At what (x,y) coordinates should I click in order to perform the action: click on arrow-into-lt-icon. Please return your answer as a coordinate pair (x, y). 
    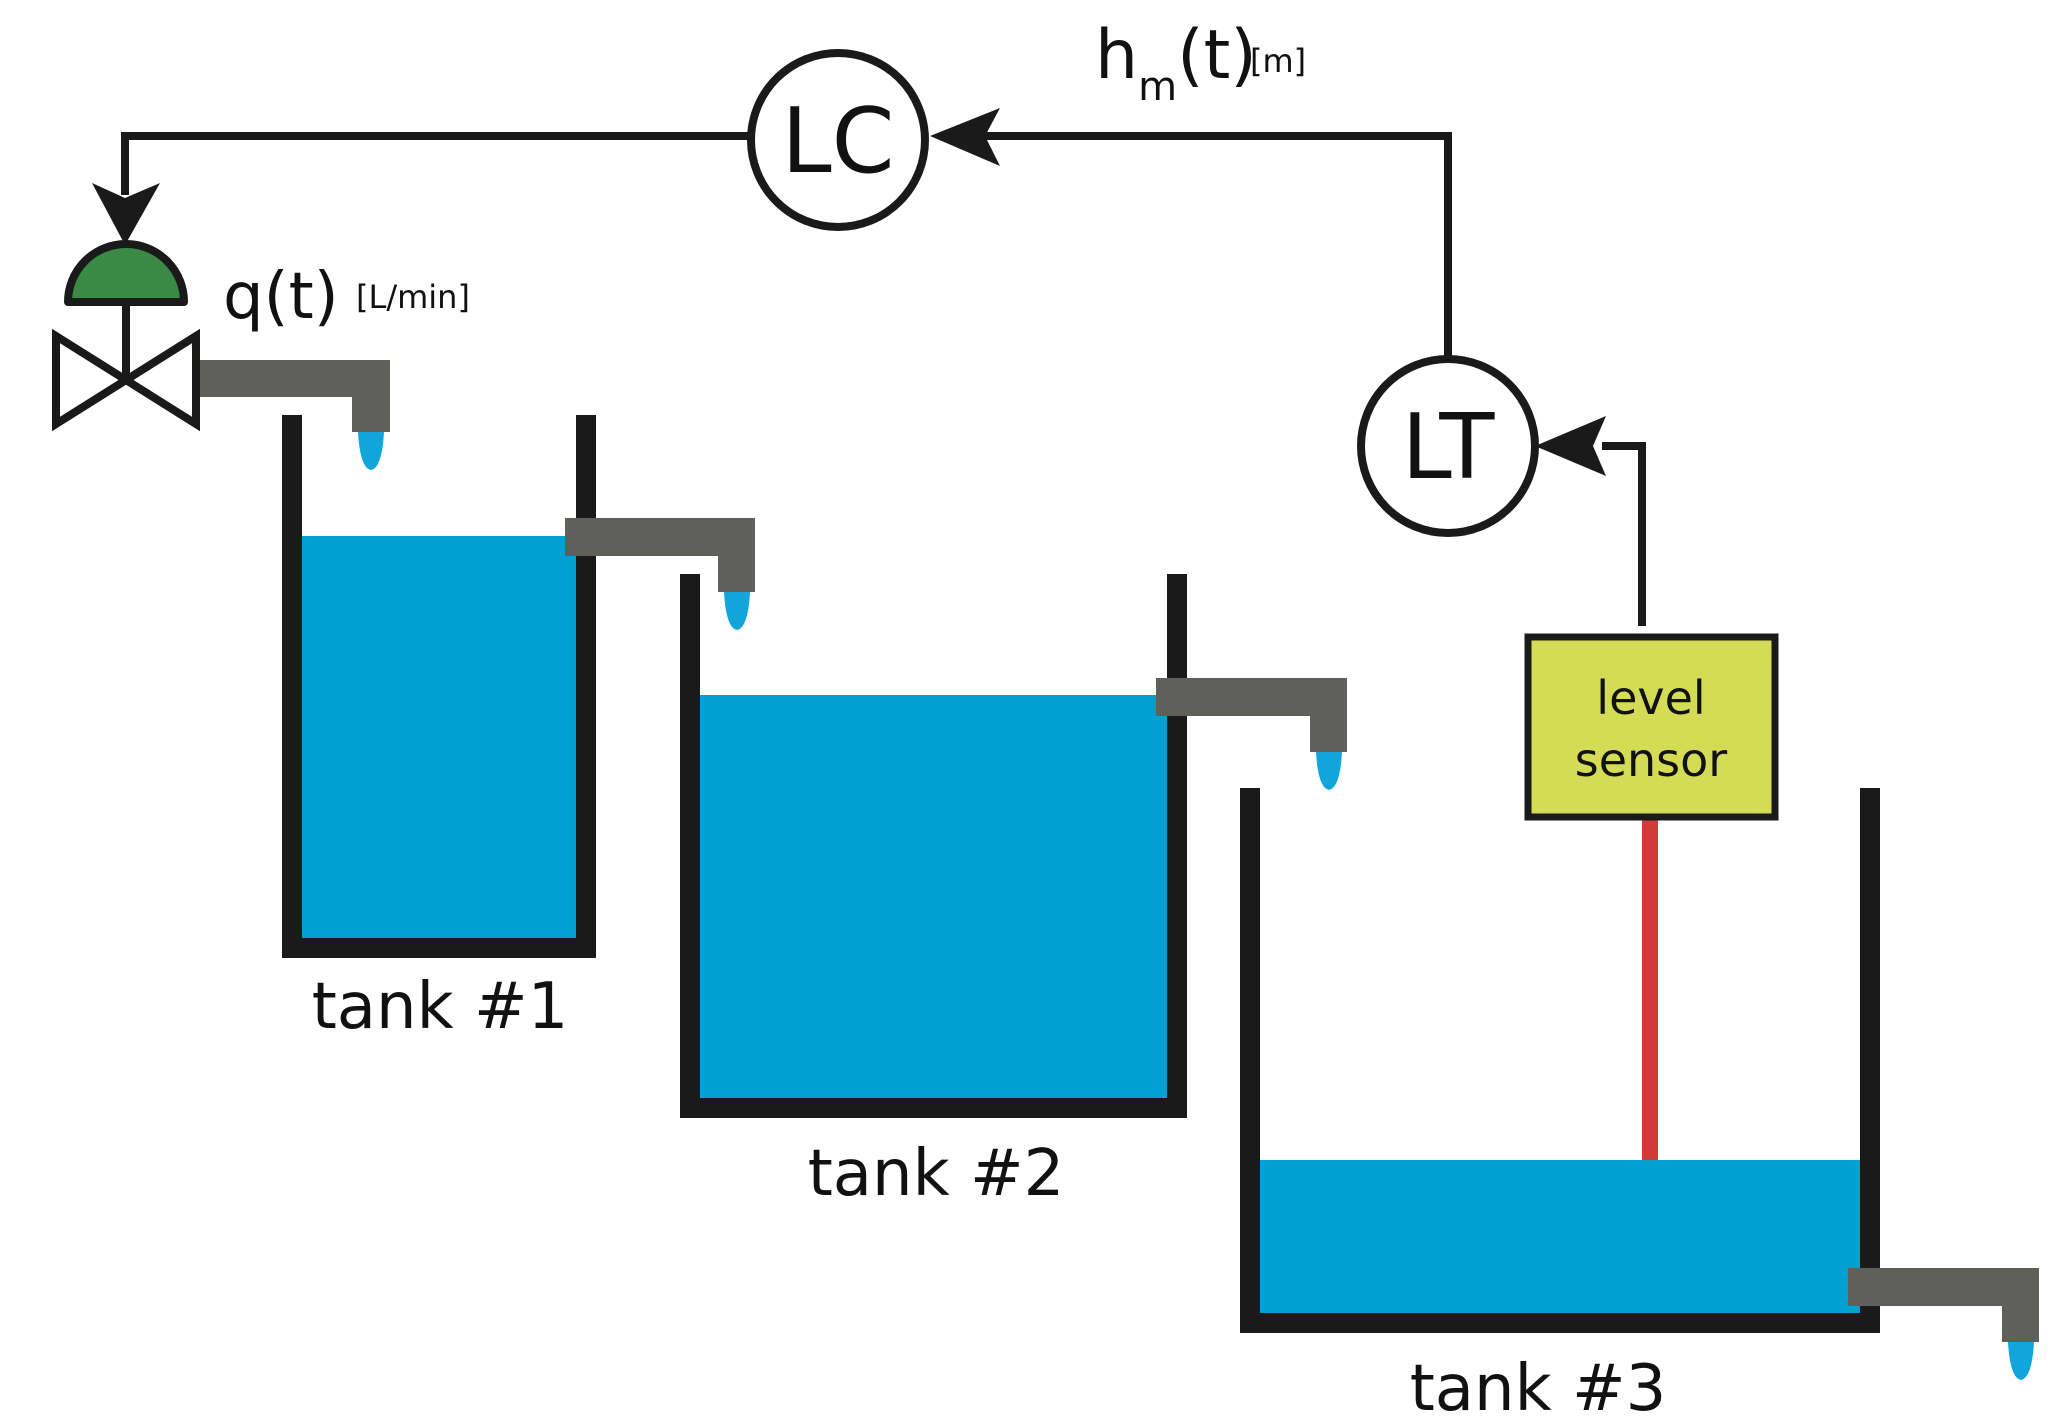
    Looking at the image, I should click on (1570, 446).